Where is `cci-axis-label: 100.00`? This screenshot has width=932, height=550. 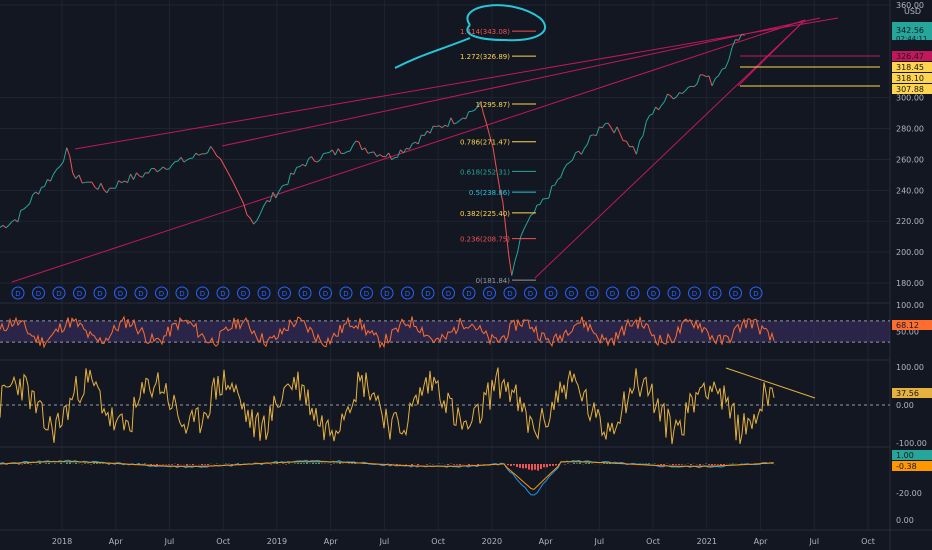 cci-axis-label: 100.00 is located at coordinates (910, 367).